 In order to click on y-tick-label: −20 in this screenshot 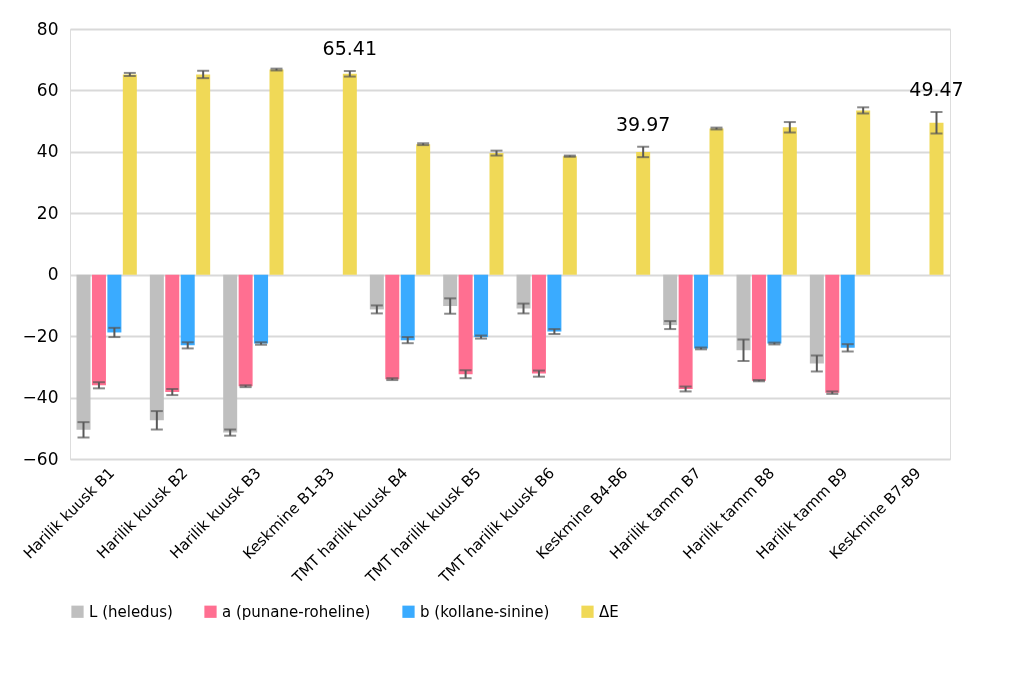, I will do `click(40, 335)`.